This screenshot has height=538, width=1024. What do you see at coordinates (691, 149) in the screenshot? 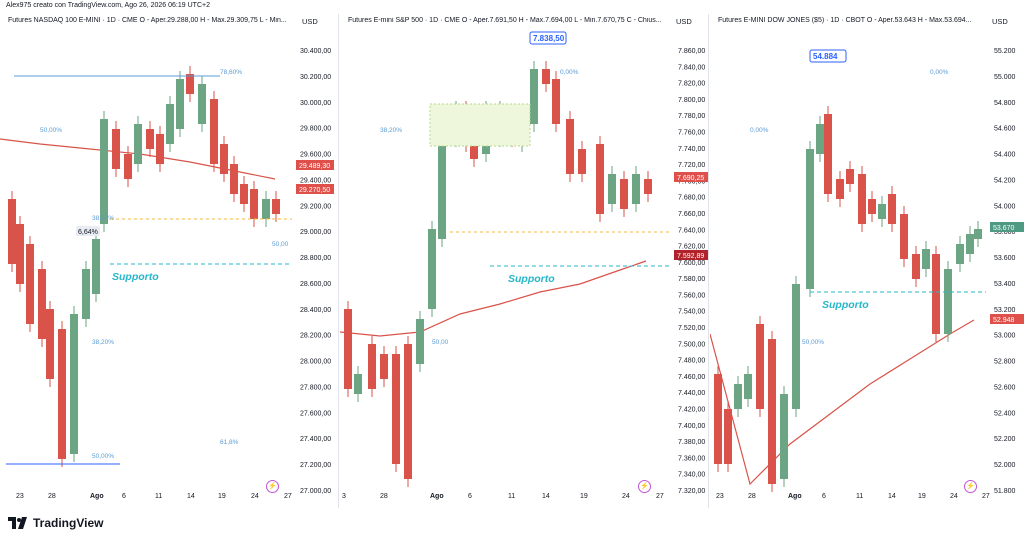
I see `price-tick-label: 7.740,00` at bounding box center [691, 149].